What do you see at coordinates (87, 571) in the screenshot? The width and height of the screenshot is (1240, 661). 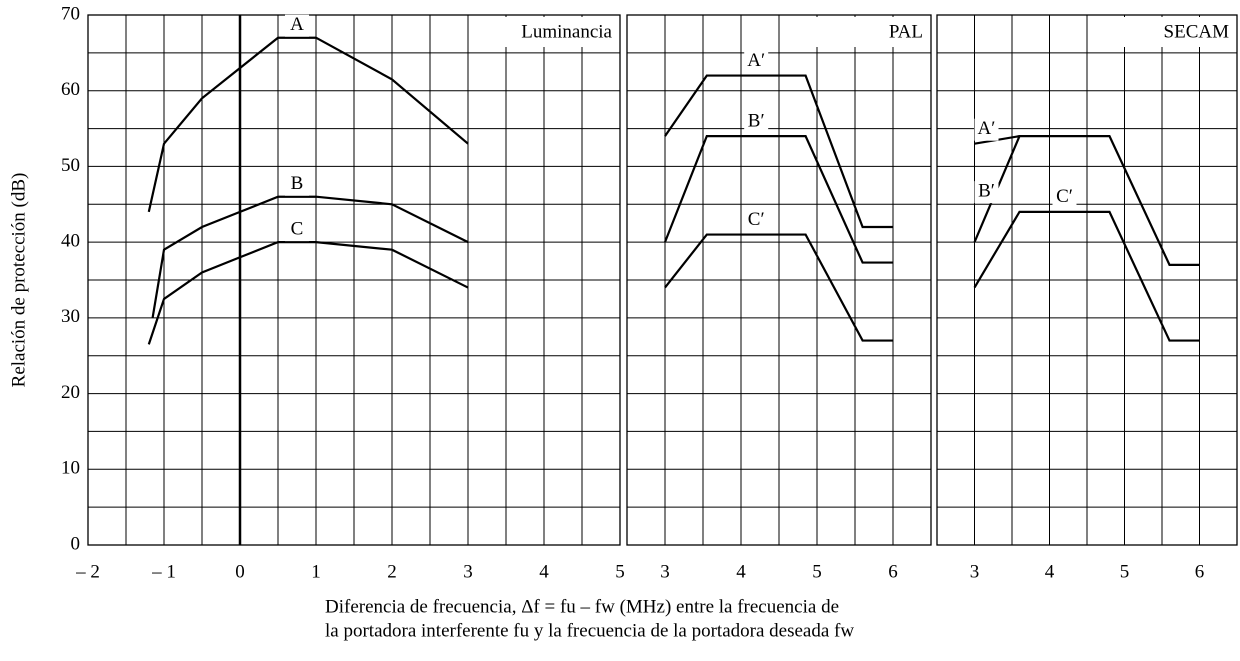 I see `x-tick-label: – 2` at bounding box center [87, 571].